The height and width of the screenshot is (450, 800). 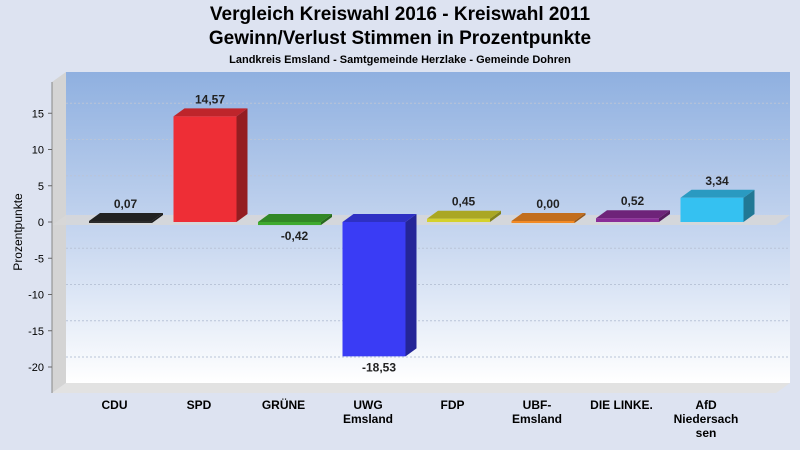 What do you see at coordinates (421, 220) in the screenshot?
I see `zero-plane` at bounding box center [421, 220].